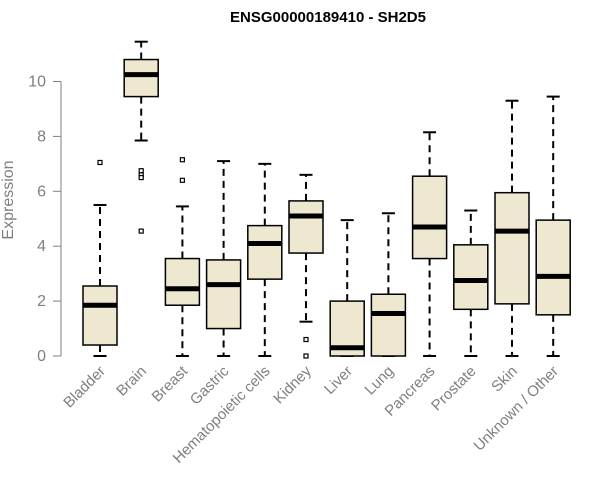 The height and width of the screenshot is (500, 600). Describe the element at coordinates (131, 381) in the screenshot. I see `category-label-1: Brain` at that location.